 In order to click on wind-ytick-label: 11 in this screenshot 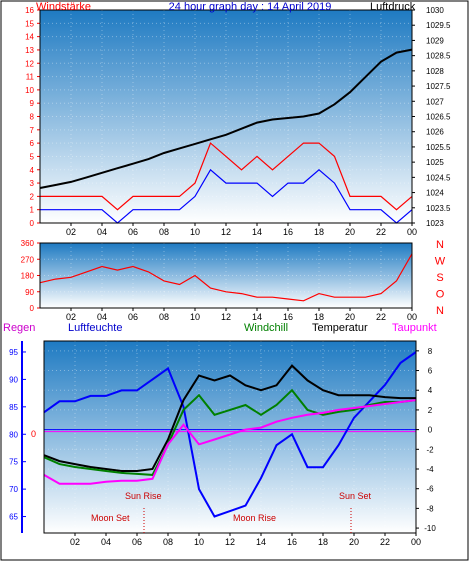, I will do `click(30, 77)`.